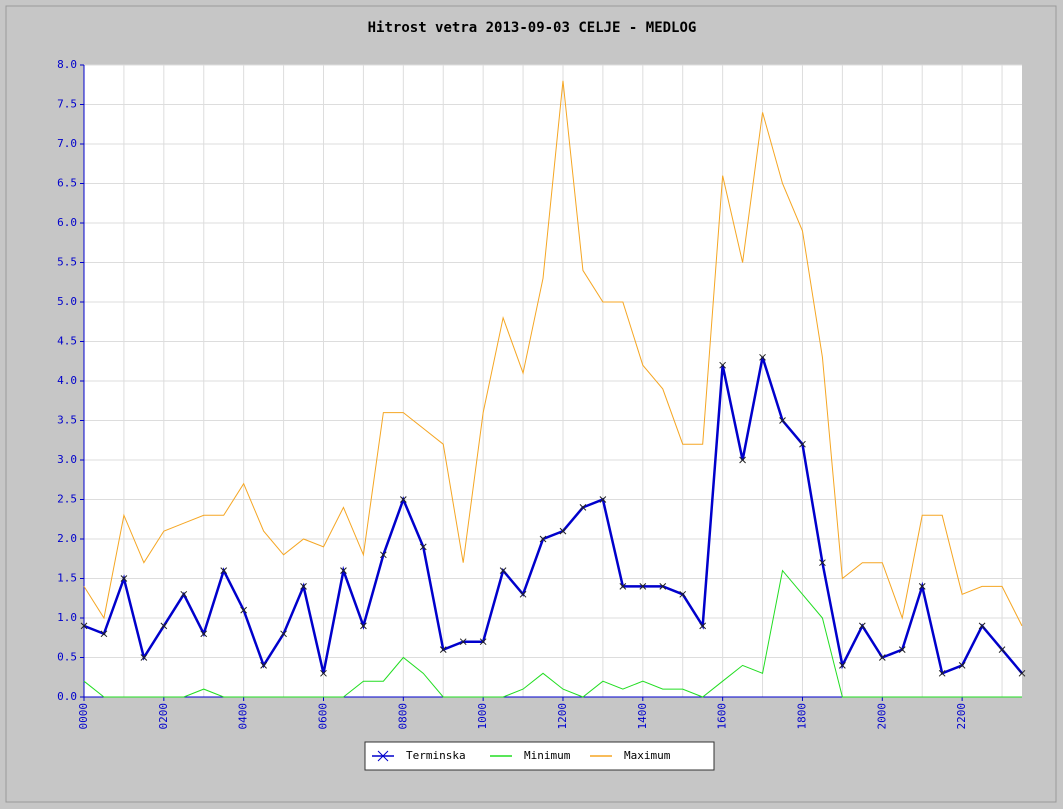 This screenshot has width=1063, height=809. Describe the element at coordinates (67, 301) in the screenshot. I see `y-tick-label: 5.0` at that location.